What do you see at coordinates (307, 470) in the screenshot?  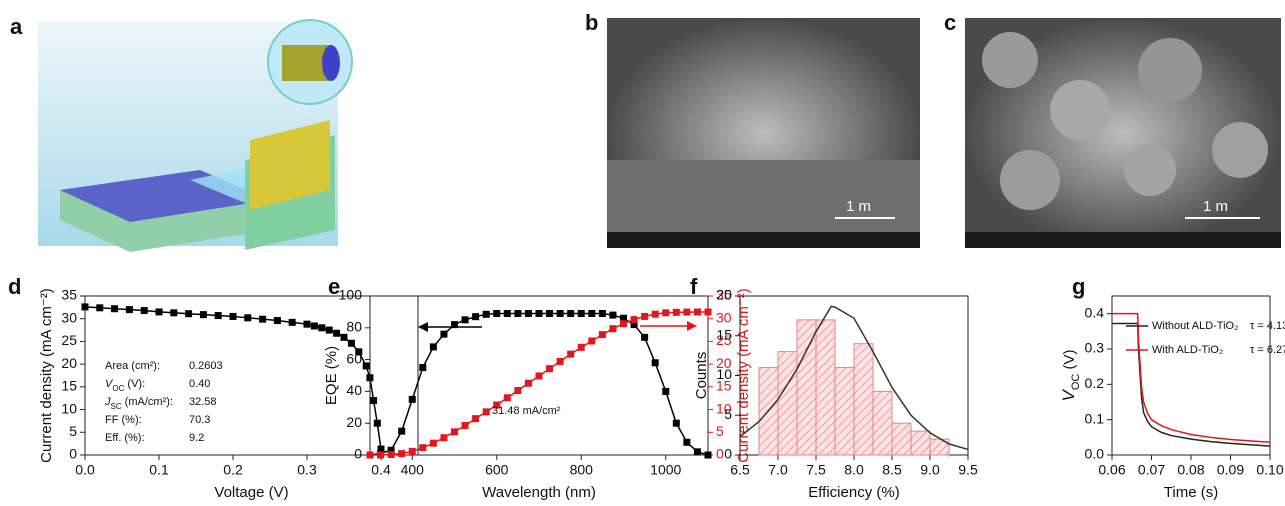 I see `x-tick-label: 0.3` at bounding box center [307, 470].